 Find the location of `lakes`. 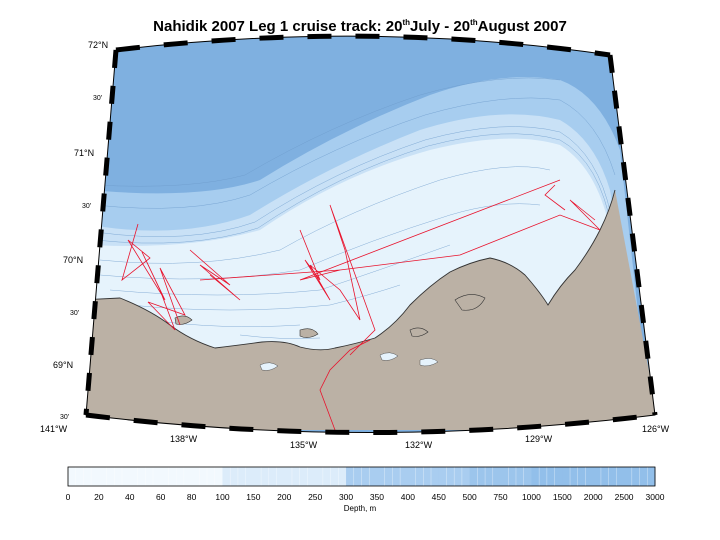

lakes is located at coordinates (349, 361).